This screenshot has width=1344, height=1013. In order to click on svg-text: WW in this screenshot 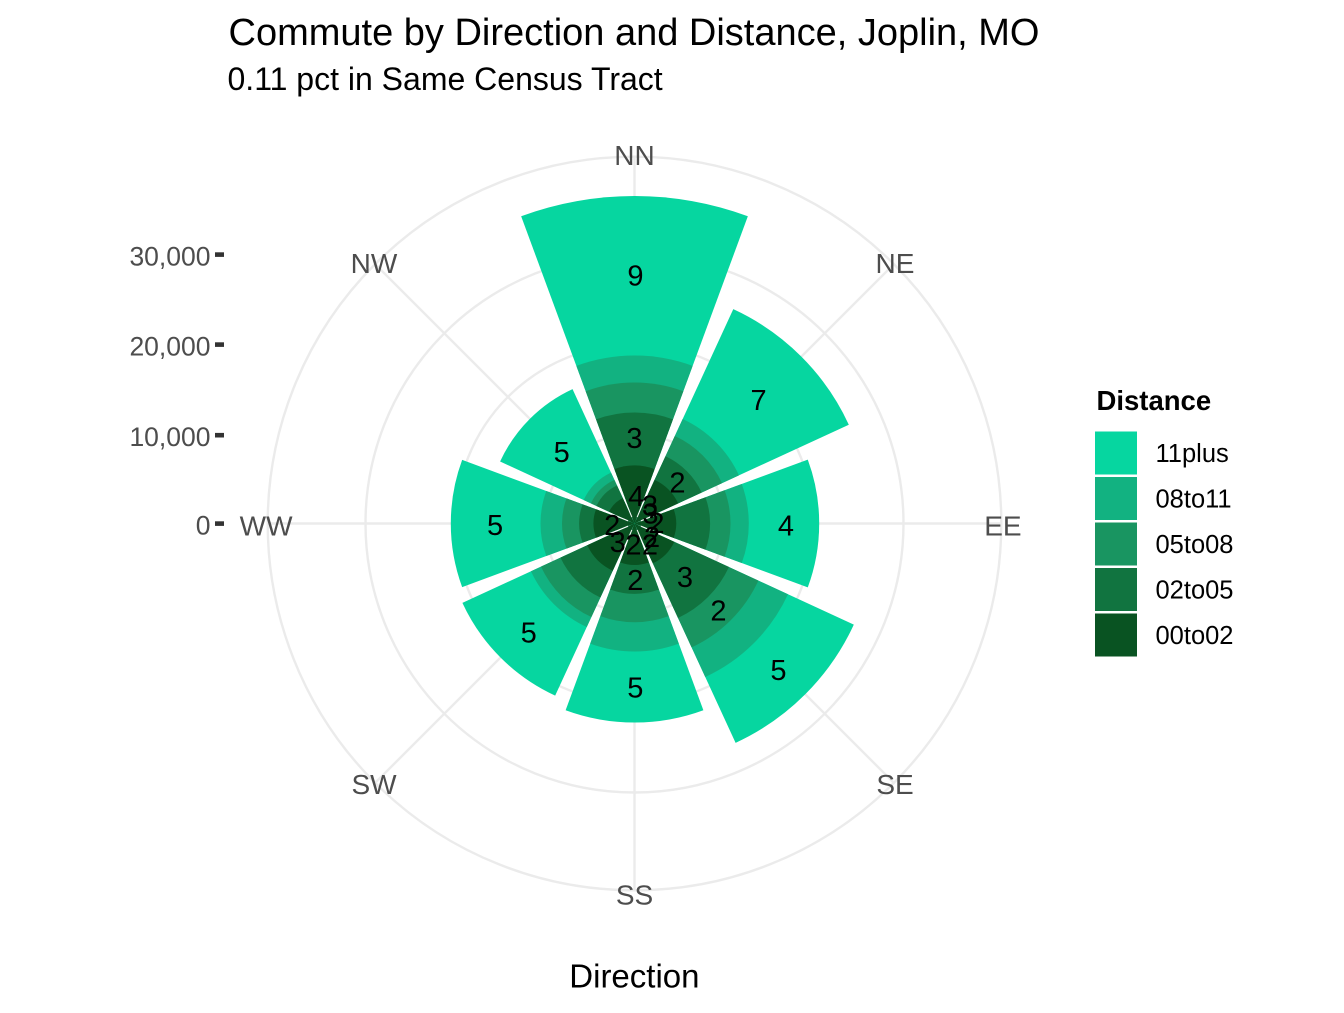, I will do `click(266, 526)`.